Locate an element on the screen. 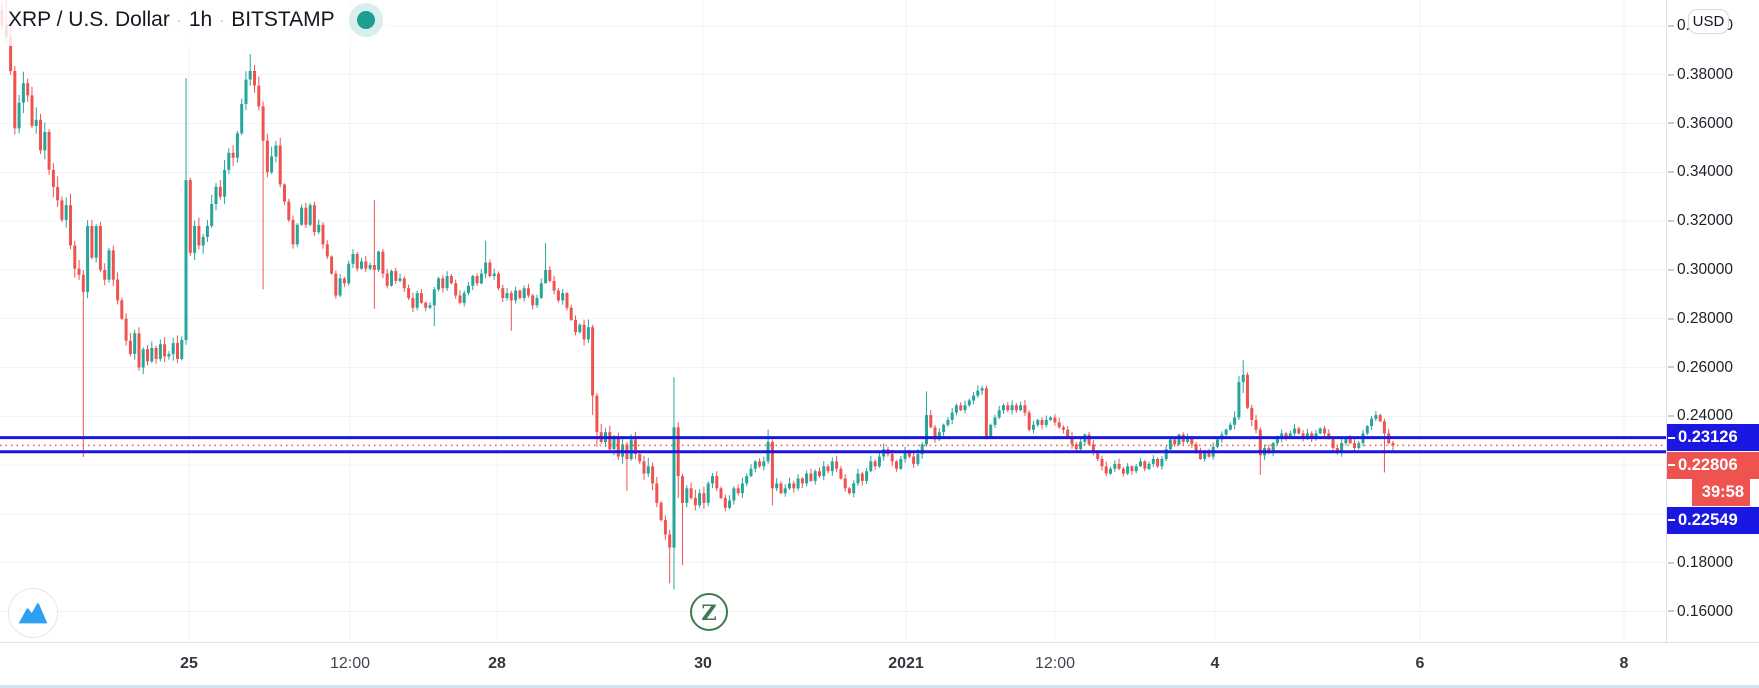  symbol-legend: XRP / U.S. Dollar · 1h · BITSTAMP is located at coordinates (195, 20).